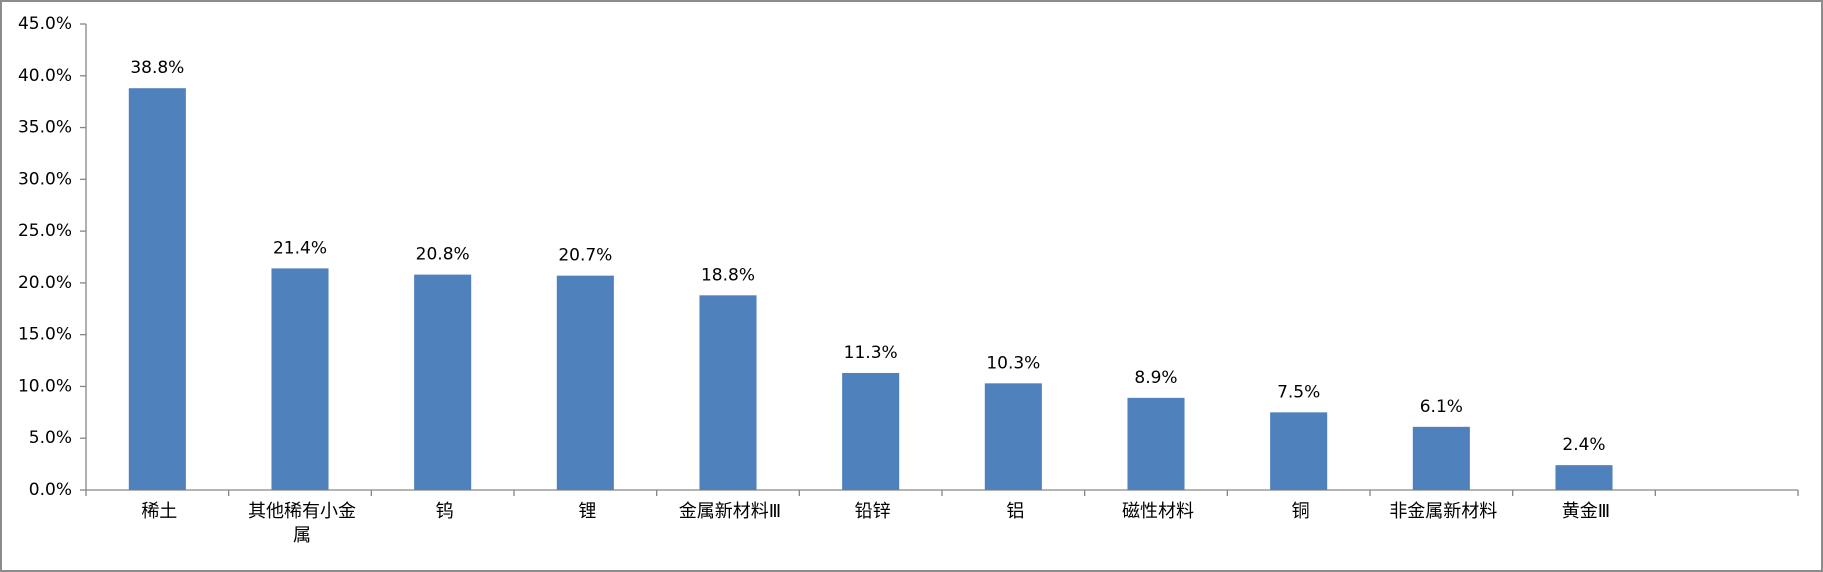 Image resolution: width=1823 pixels, height=572 pixels. What do you see at coordinates (585, 256) in the screenshot?
I see `data-label: 20.7%` at bounding box center [585, 256].